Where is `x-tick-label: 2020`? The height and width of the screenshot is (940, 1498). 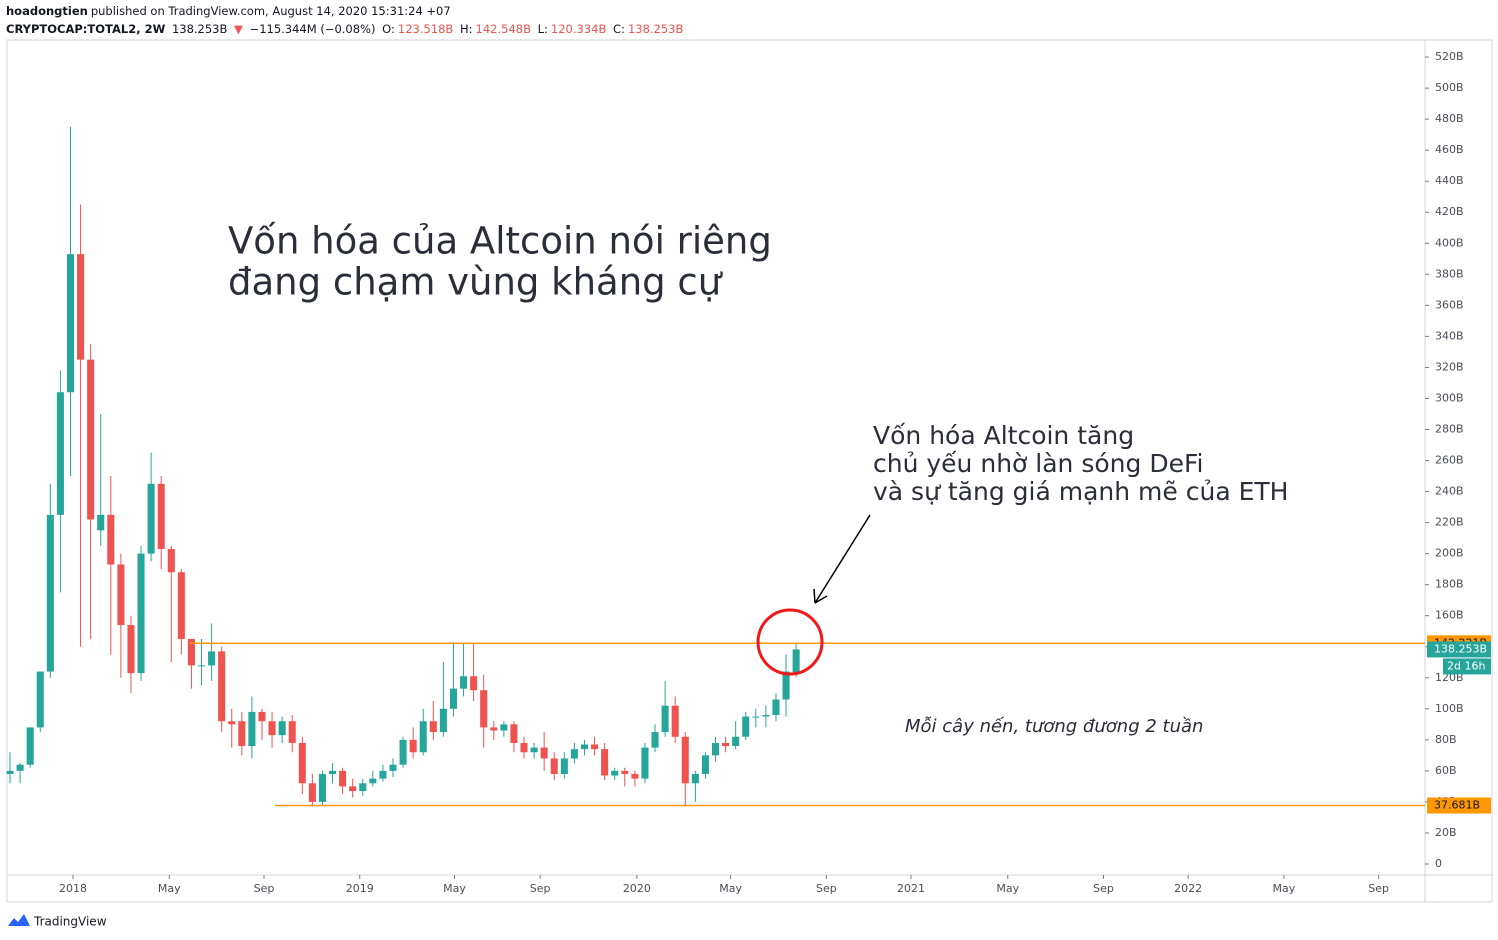 x-tick-label: 2020 is located at coordinates (637, 888).